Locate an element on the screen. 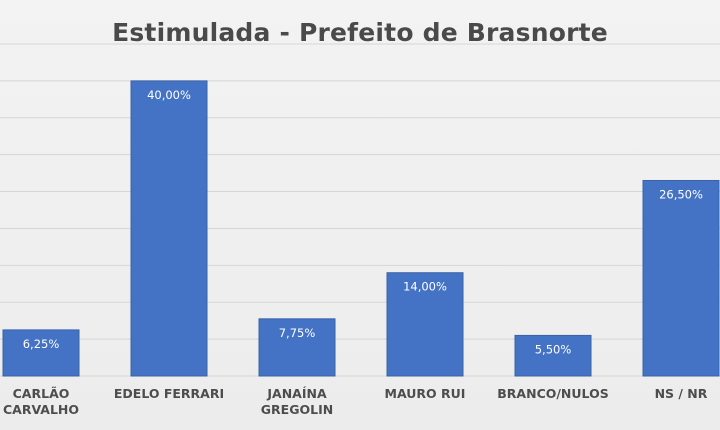 This screenshot has width=720, height=430. category-label: MAURO RUI is located at coordinates (425, 393).